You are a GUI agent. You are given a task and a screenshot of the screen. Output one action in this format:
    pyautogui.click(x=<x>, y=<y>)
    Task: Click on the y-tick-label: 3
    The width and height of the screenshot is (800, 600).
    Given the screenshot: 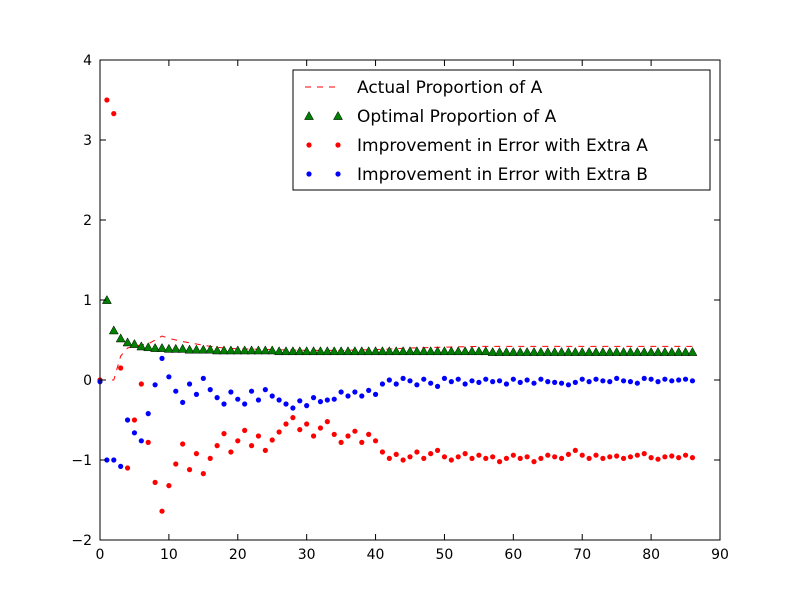 What is the action you would take?
    pyautogui.click(x=87, y=141)
    